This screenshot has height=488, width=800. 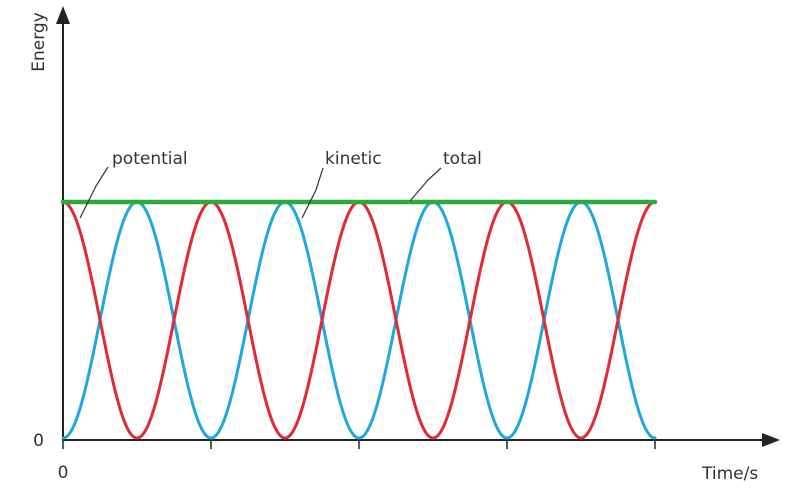 I want to click on y-axis-label: Energy, so click(x=39, y=42).